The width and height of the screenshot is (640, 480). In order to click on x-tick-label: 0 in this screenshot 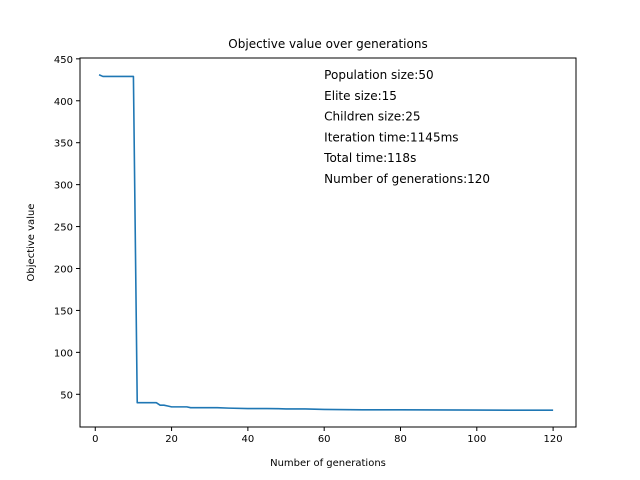, I will do `click(95, 439)`.